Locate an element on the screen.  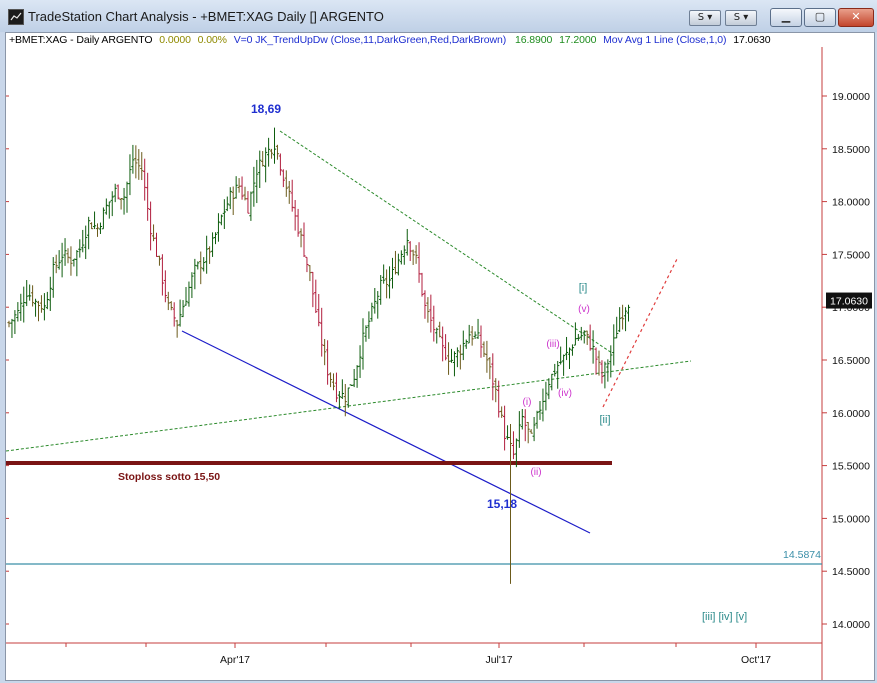
change-pct: 0.00% is located at coordinates (212, 40).